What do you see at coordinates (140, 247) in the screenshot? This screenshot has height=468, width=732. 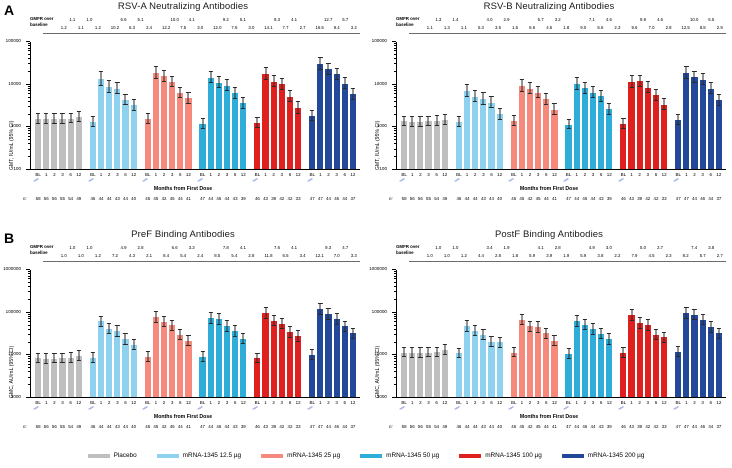 I see `gmfr-value: 2.8` at bounding box center [140, 247].